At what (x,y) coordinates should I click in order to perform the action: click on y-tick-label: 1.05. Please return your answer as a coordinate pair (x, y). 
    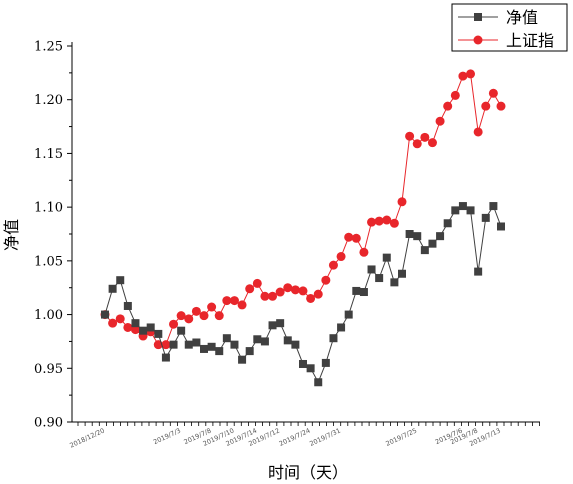
    Looking at the image, I should click on (48, 261).